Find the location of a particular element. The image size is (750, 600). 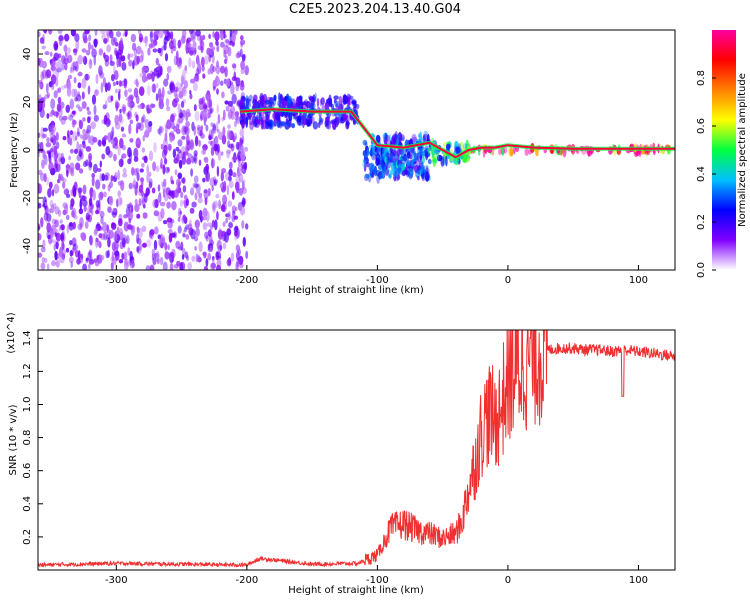

y-tick-label: 1.0 is located at coordinates (27, 405).